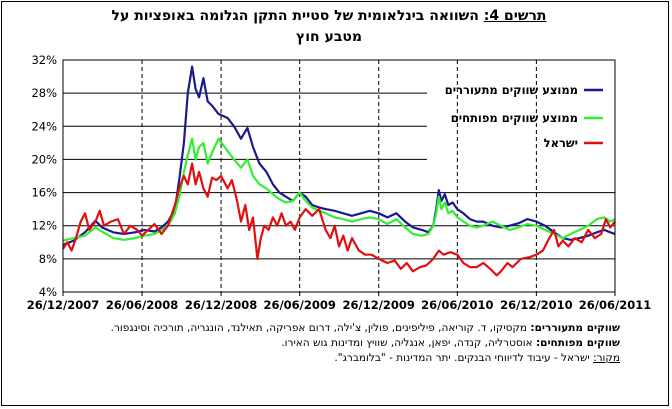  What do you see at coordinates (606, 358) in the screenshot?
I see `note-source-label: מקור:` at bounding box center [606, 358].